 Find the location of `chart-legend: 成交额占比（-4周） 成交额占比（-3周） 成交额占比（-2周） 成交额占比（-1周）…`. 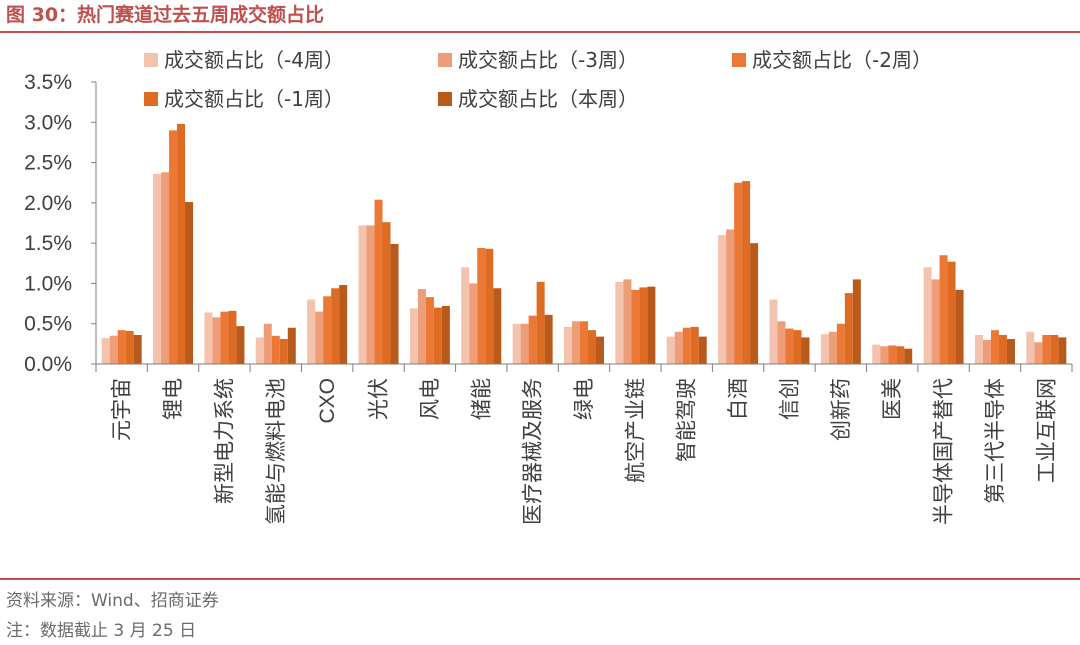

chart-legend: 成交额占比（-4周） 成交额占比（-3周） 成交额占比（-2周） 成交额占比（-1周）… is located at coordinates (538, 79).